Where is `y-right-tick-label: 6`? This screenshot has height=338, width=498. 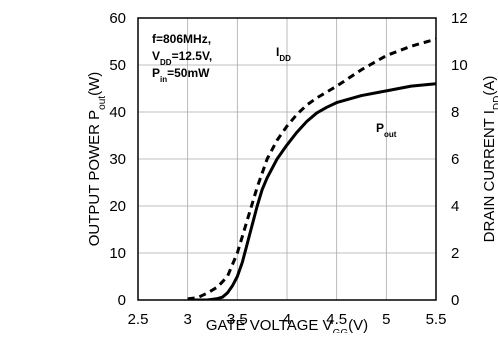 y-right-tick-label: 6 is located at coordinates (455, 159).